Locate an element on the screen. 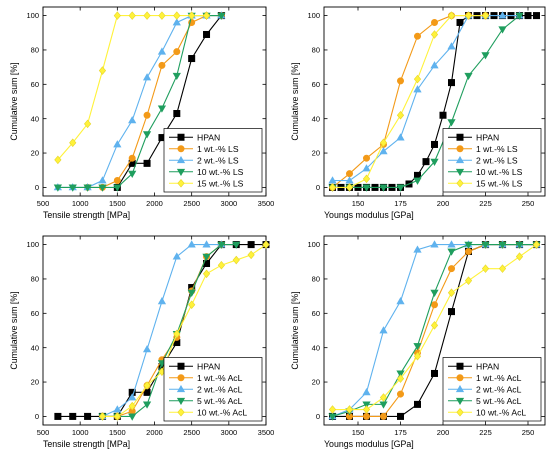  x-axis-label: Tensile strength [MPa] is located at coordinates (86, 444).